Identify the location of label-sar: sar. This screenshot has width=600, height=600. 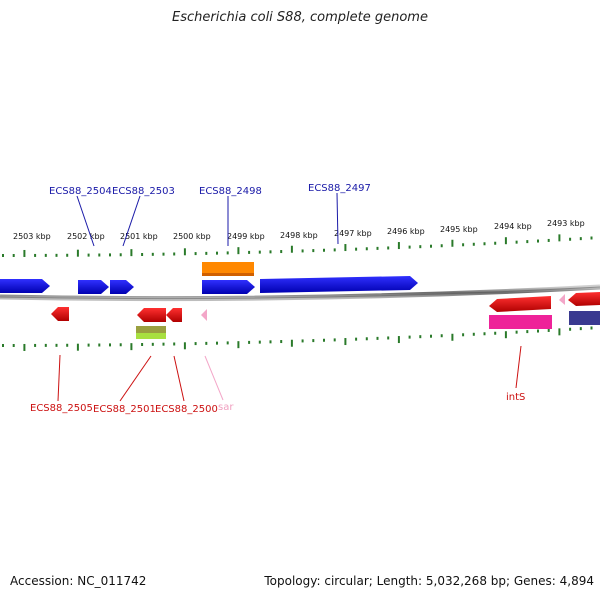
(226, 407).